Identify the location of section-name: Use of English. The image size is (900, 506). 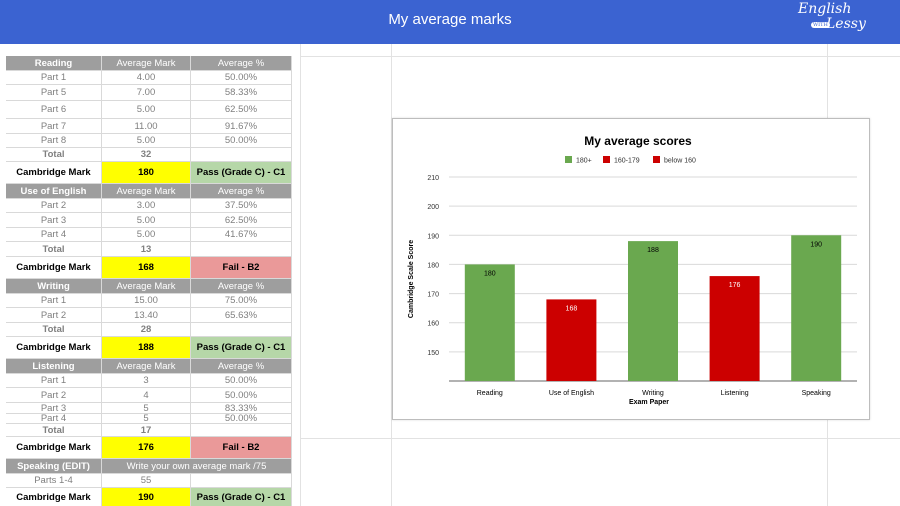
(54, 191).